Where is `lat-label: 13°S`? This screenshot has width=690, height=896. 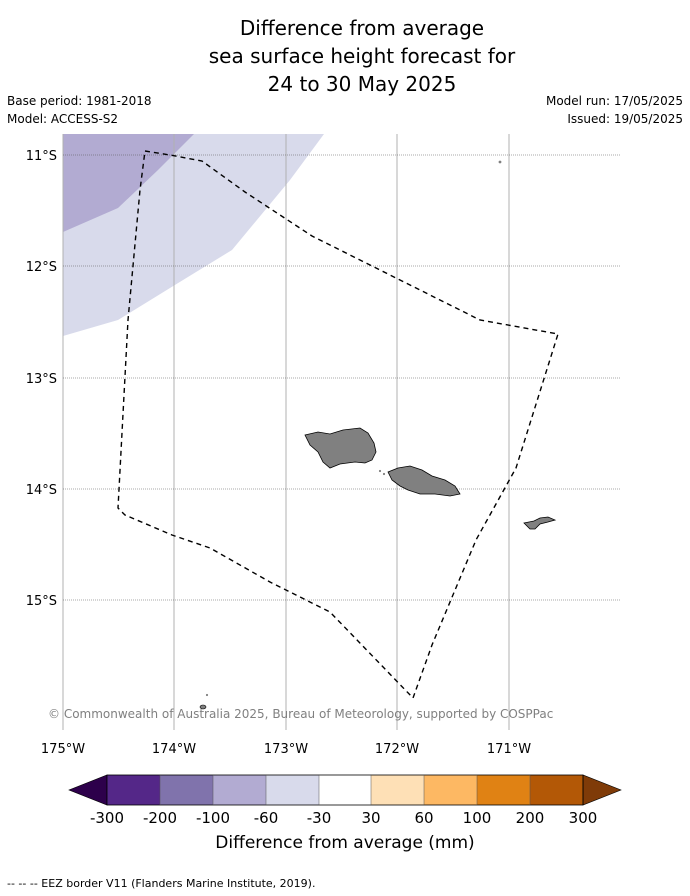
lat-label: 13°S is located at coordinates (41, 379).